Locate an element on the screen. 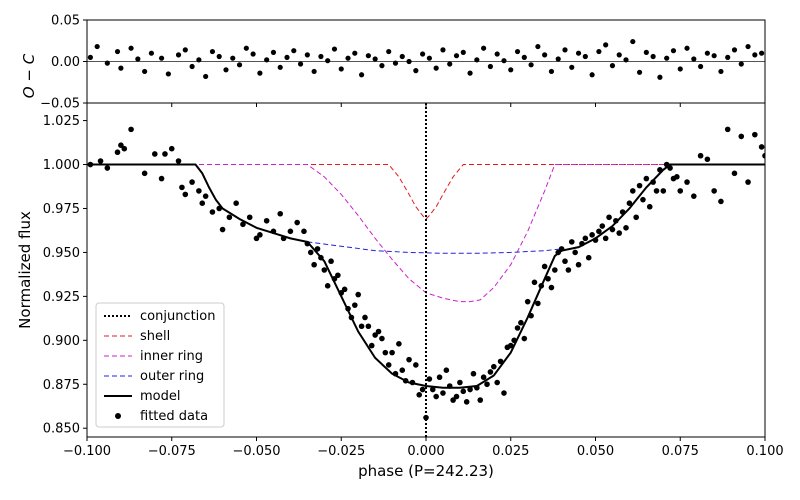 Image resolution: width=800 pixels, height=500 pixels. legend-label-shell: shell is located at coordinates (155, 336).